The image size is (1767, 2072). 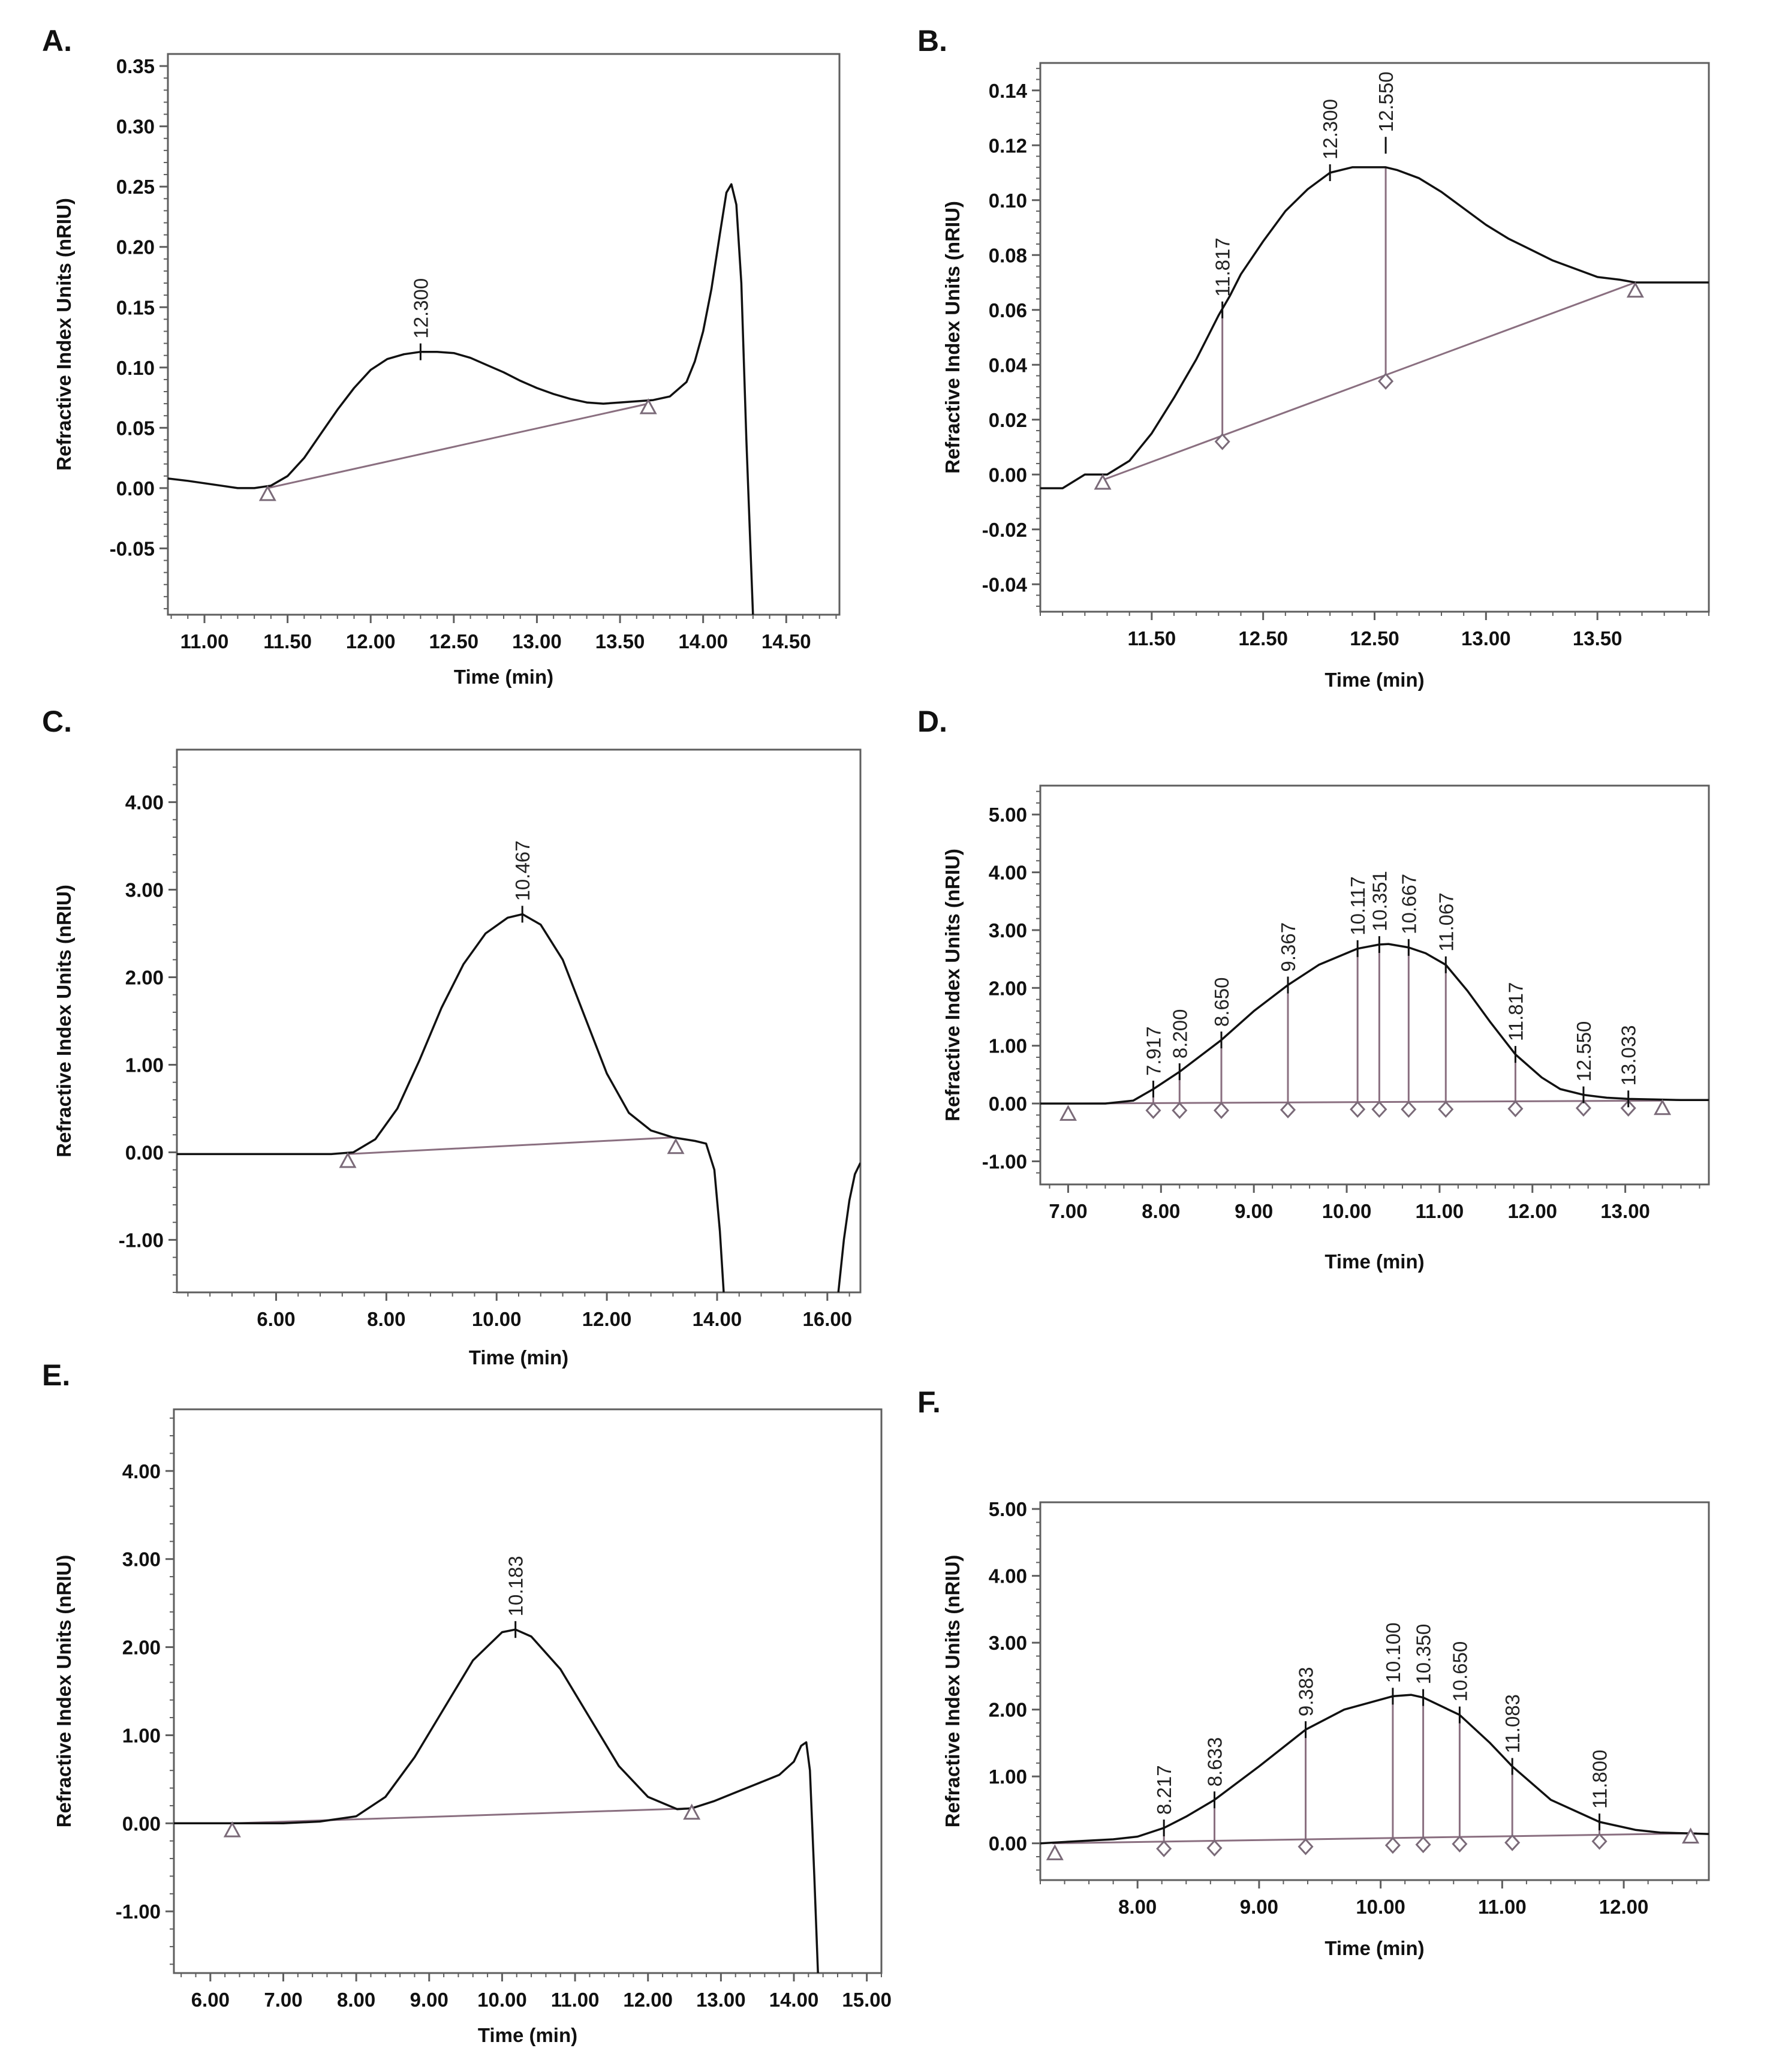 What do you see at coordinates (1008, 255) in the screenshot?
I see `y-tick-label: 0.08` at bounding box center [1008, 255].